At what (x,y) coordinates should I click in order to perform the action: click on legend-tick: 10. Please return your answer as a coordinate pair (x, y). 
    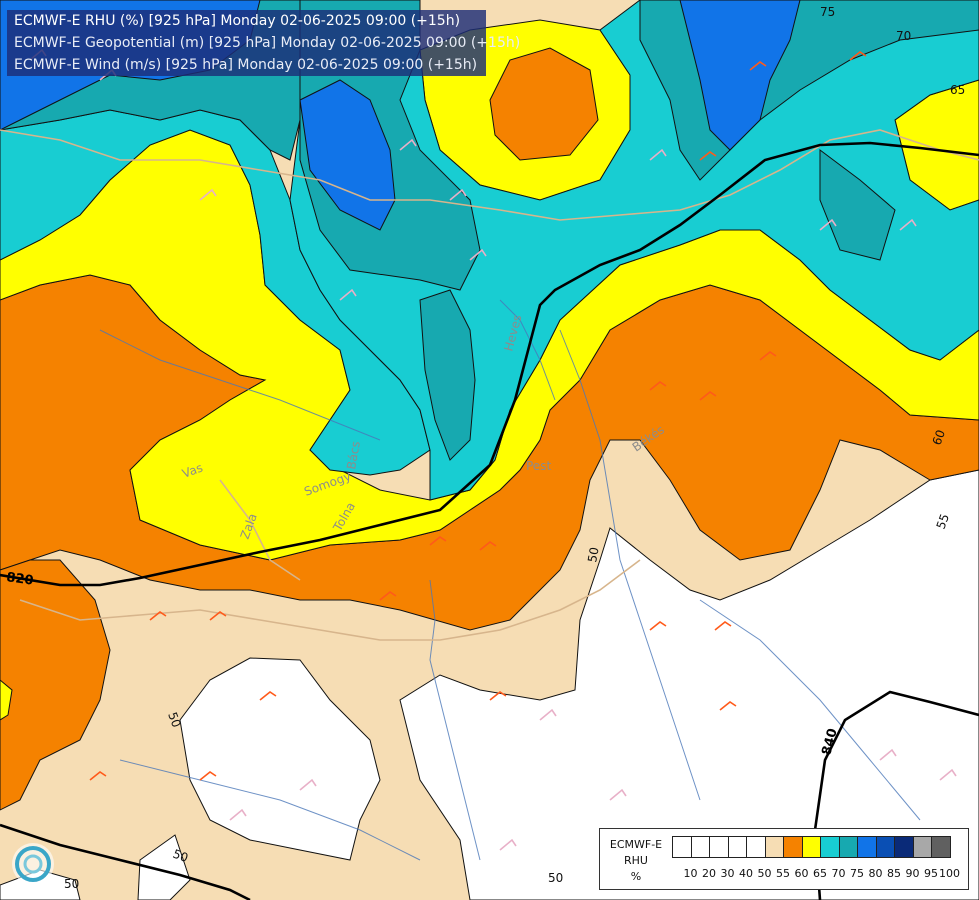
    Looking at the image, I should click on (690, 873).